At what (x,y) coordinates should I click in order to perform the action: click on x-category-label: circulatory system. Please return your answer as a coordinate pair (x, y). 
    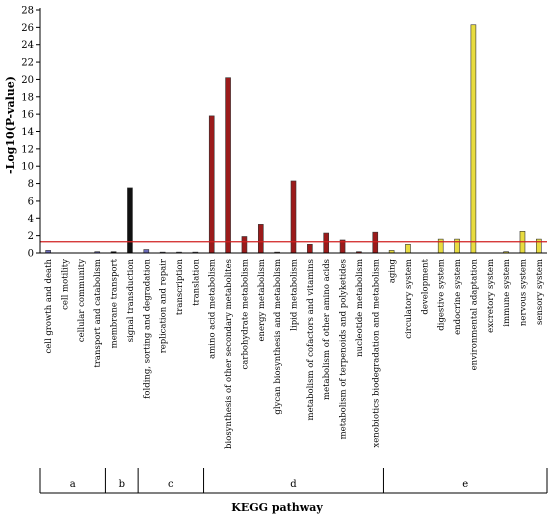
    Looking at the image, I should click on (409, 299).